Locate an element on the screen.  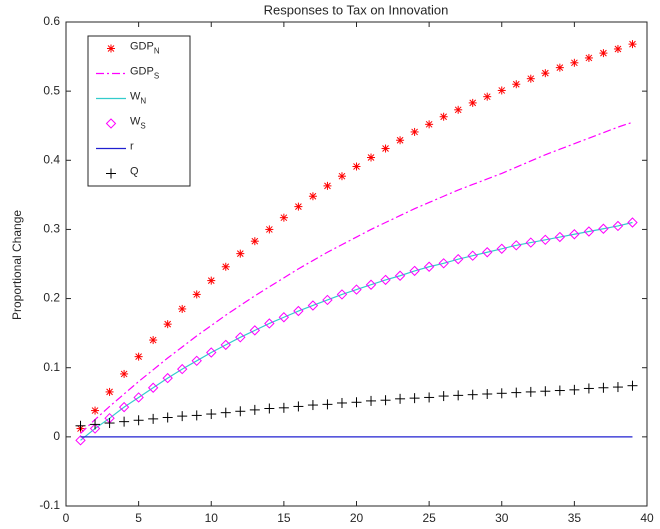
x-tick-label: 40 is located at coordinates (647, 518).